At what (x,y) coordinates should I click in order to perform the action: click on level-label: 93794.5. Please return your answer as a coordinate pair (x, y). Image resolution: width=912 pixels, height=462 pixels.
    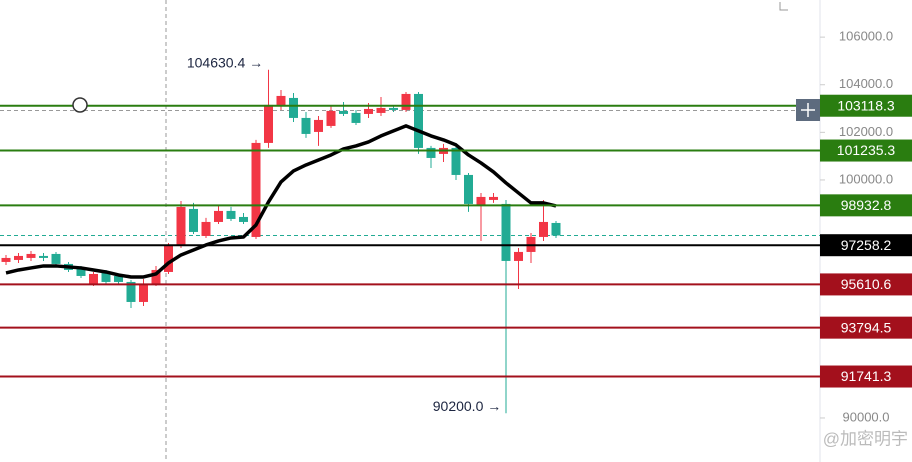
    Looking at the image, I should click on (866, 327).